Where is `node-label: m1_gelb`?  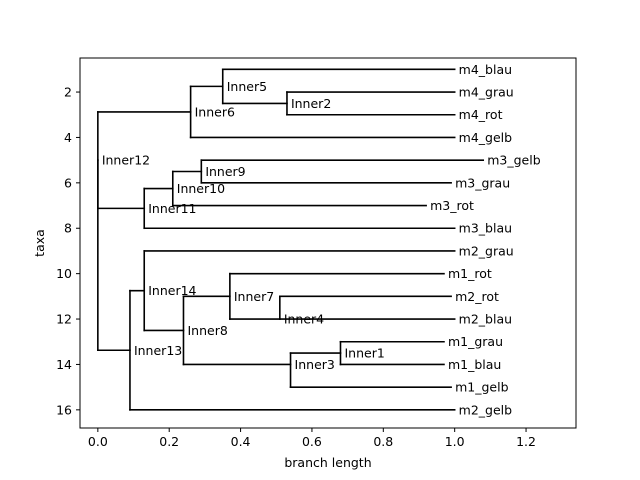
node-label: m1_gelb is located at coordinates (481, 387).